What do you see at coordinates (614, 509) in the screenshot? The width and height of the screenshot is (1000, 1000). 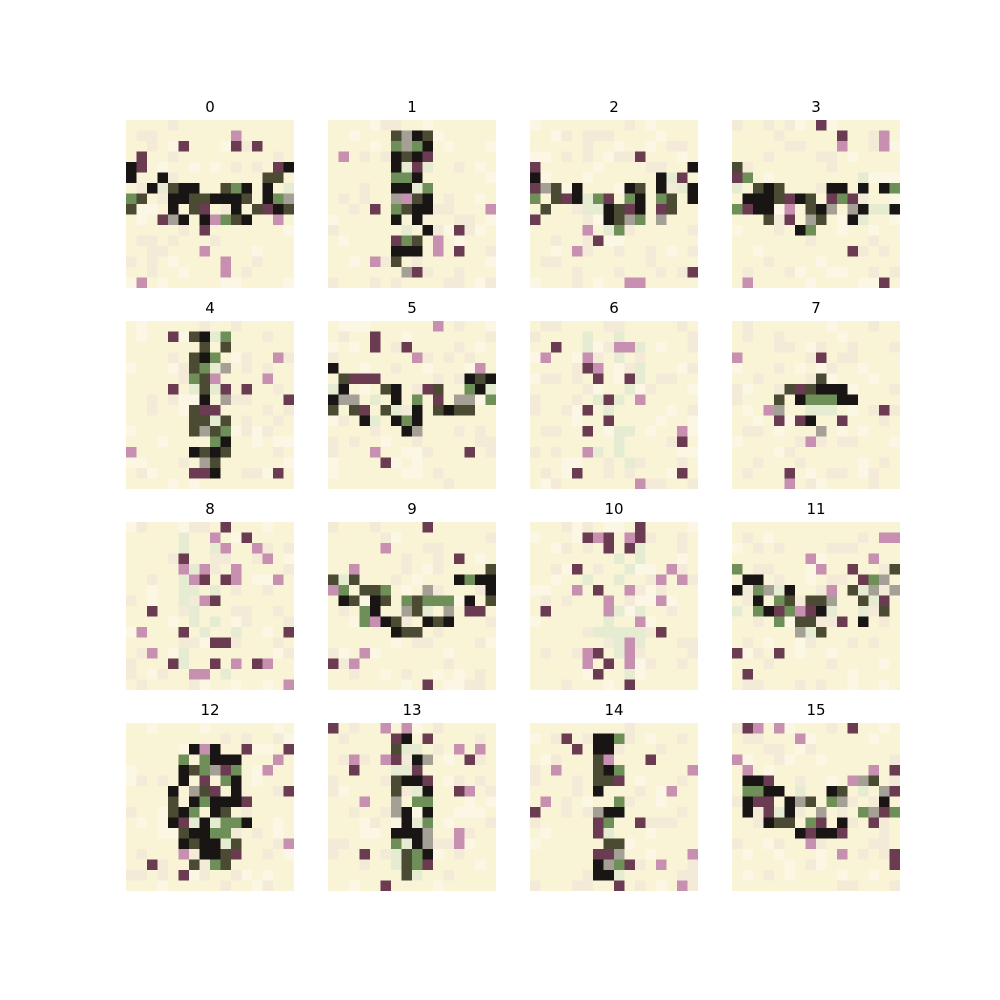 I see `tile-title: 10` at bounding box center [614, 509].